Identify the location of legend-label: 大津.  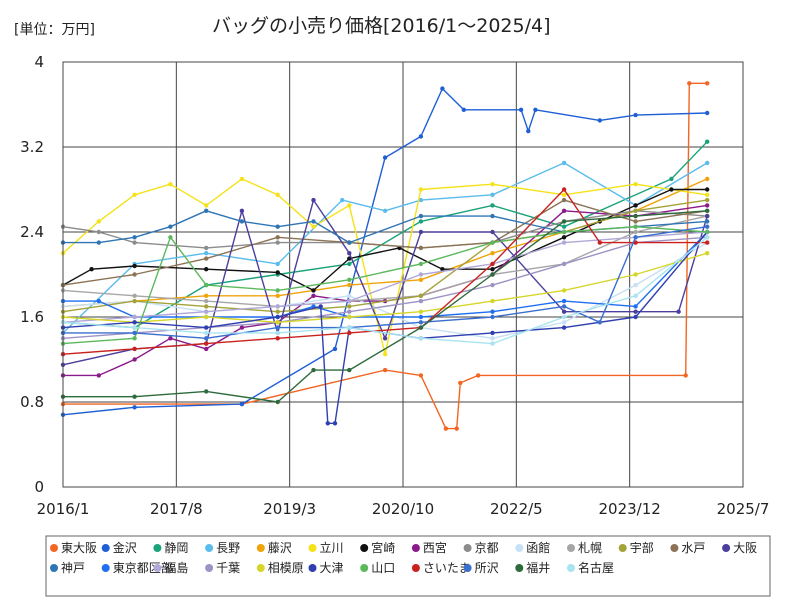
(332, 568).